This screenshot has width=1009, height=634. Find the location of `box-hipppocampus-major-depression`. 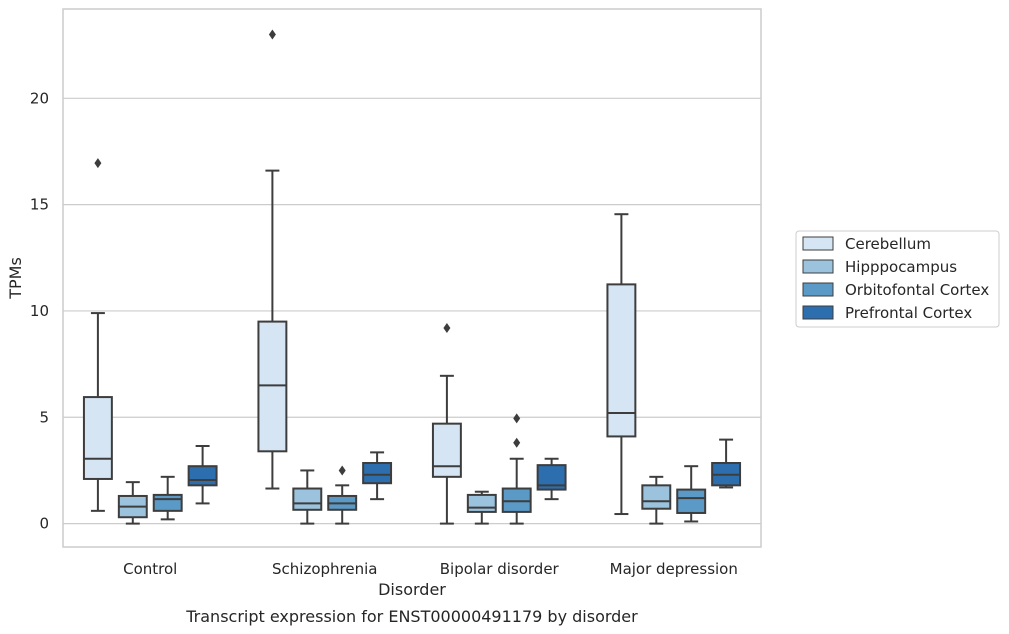

box-hipppocampus-major-depression is located at coordinates (656, 500).